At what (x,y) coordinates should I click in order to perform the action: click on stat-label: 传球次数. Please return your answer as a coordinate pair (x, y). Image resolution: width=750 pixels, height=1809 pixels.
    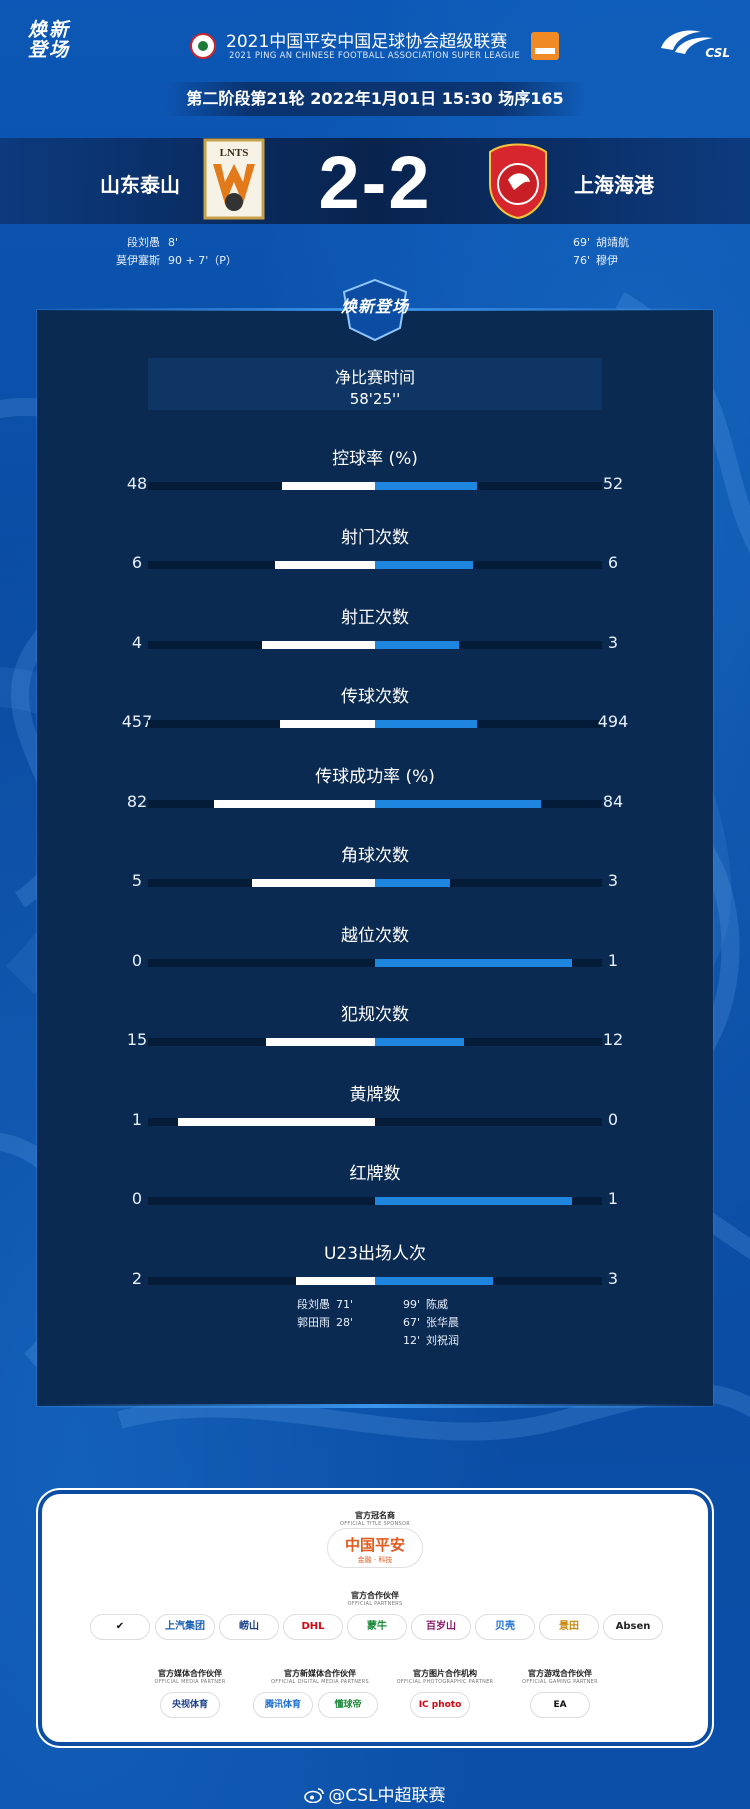
    Looking at the image, I should click on (375, 697).